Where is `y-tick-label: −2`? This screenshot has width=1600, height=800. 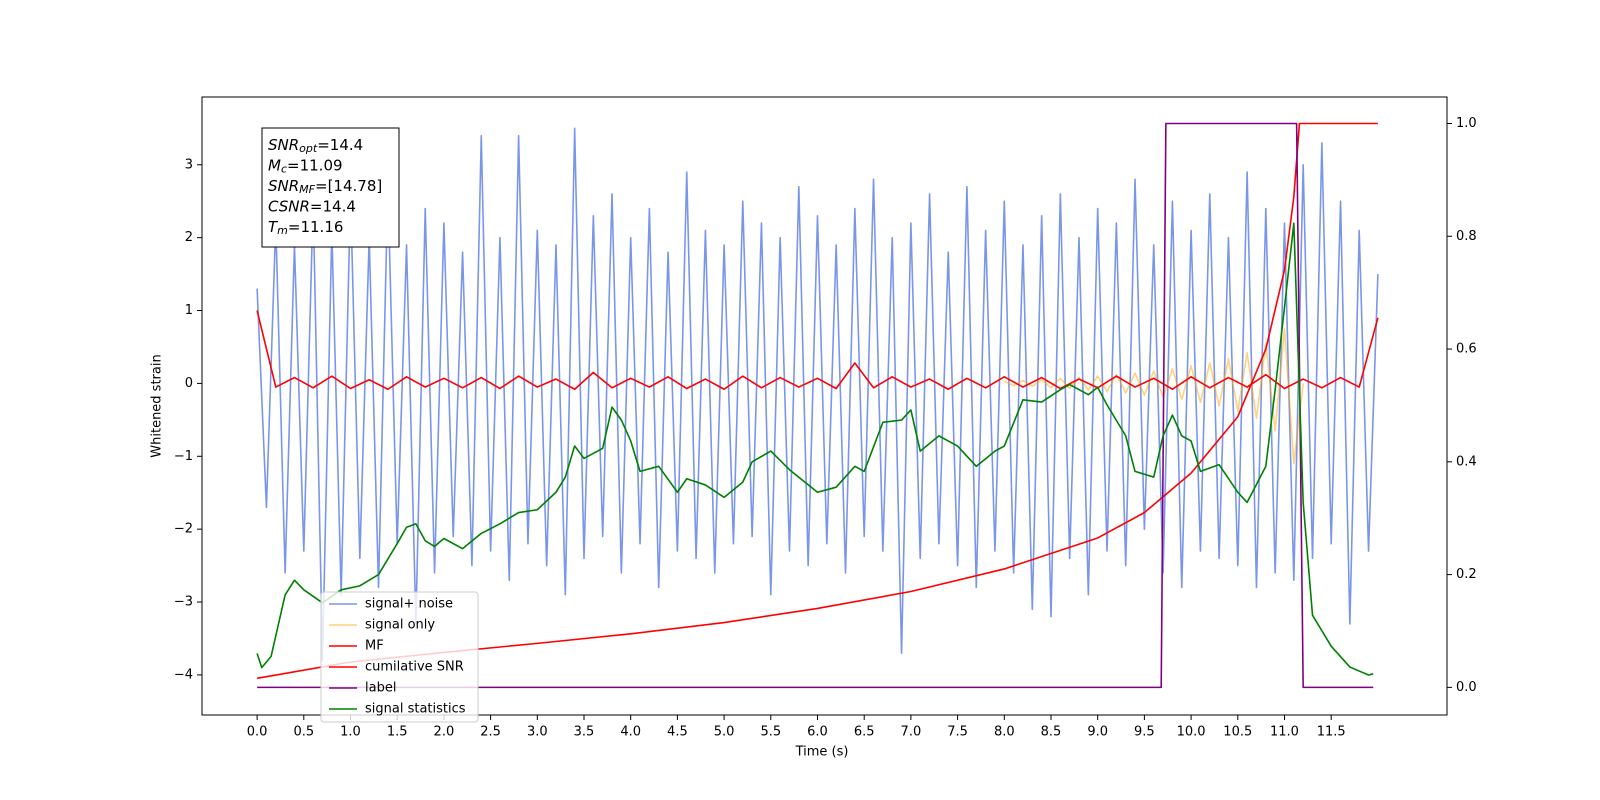 y-tick-label: −2 is located at coordinates (183, 529).